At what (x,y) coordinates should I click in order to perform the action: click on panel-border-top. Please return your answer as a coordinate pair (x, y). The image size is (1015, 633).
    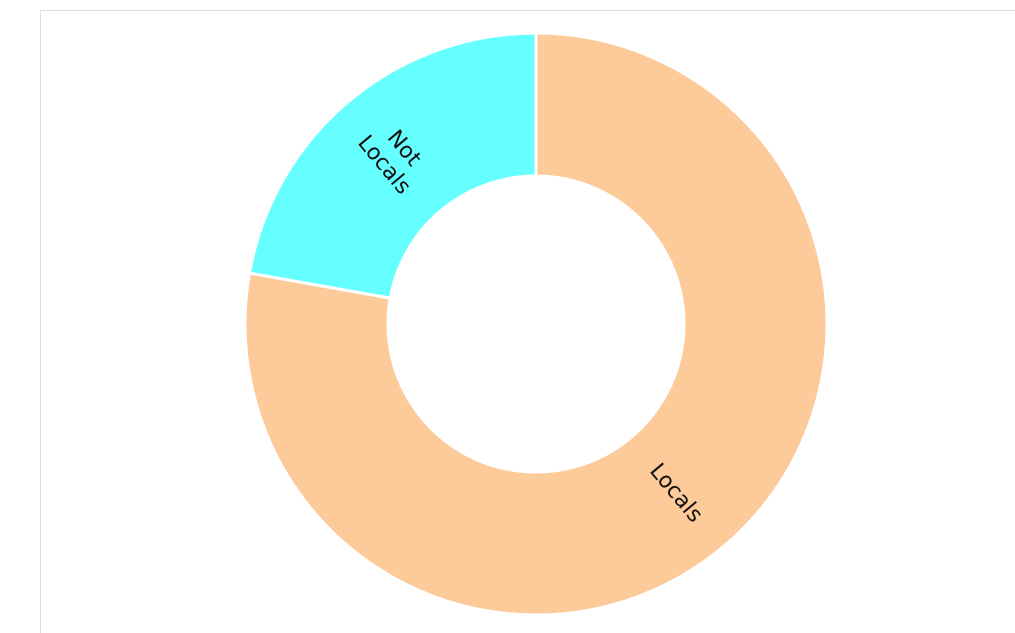
    Looking at the image, I should click on (527, 10).